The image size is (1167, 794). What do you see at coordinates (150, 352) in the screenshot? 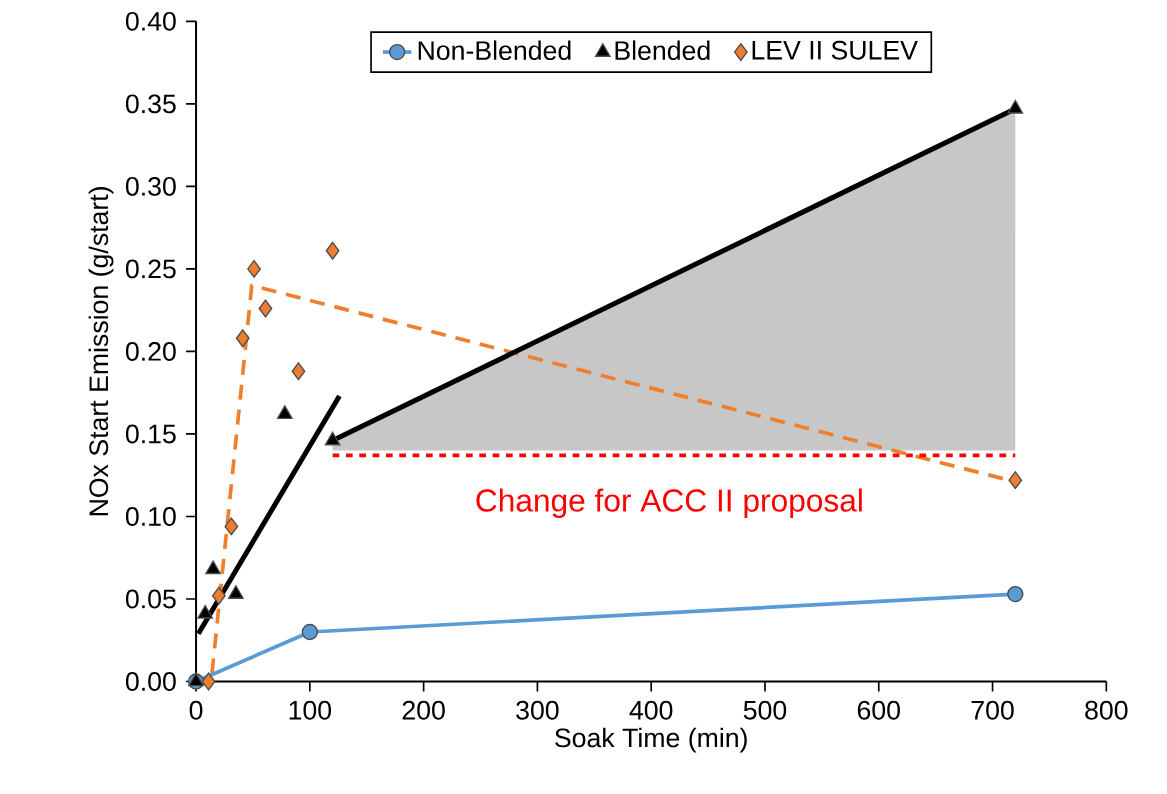
I see `y-tick-label: 0.20` at bounding box center [150, 352].